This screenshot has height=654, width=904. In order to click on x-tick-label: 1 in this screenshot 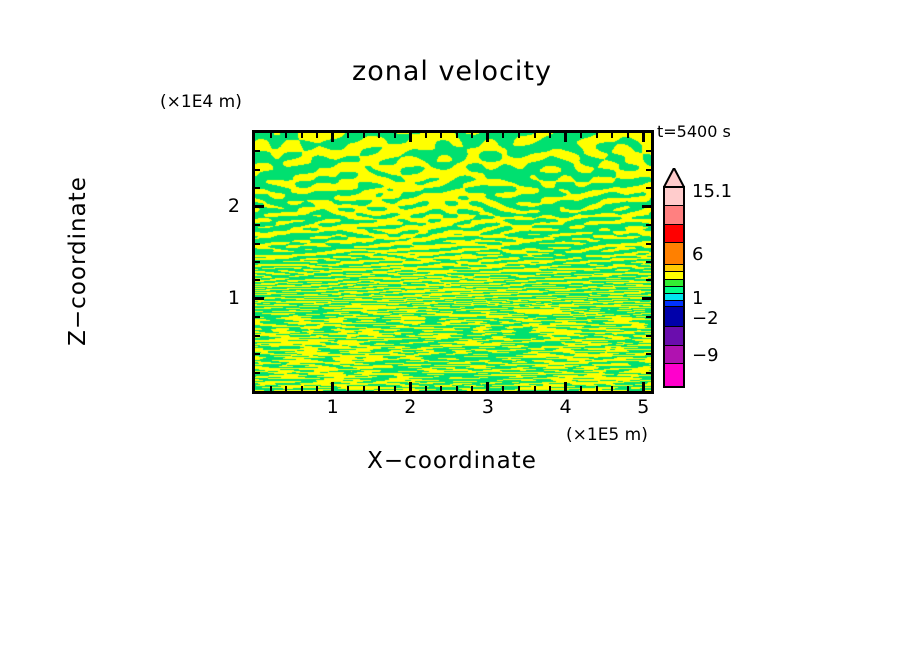, I will do `click(332, 407)`.